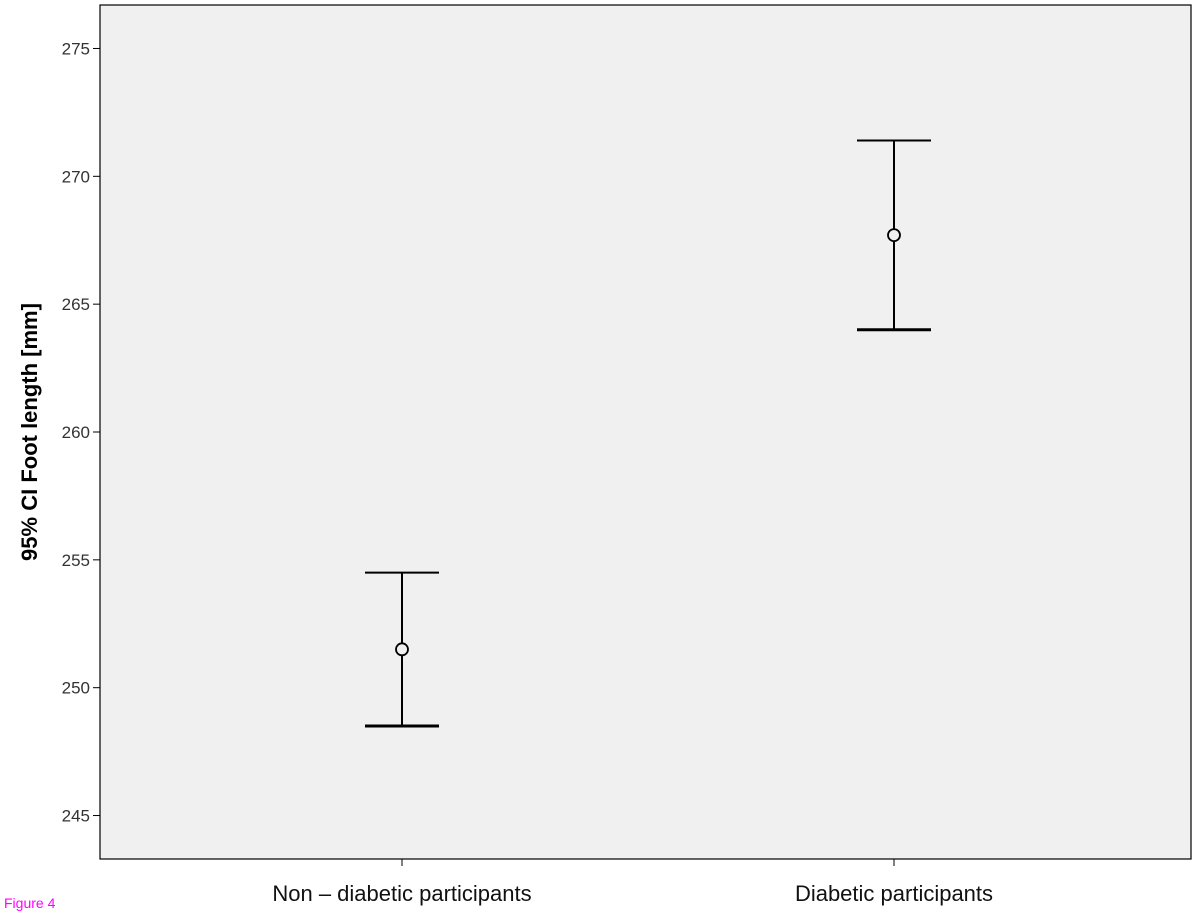 This screenshot has width=1194, height=915. I want to click on y-tick-label: 275, so click(76, 48).